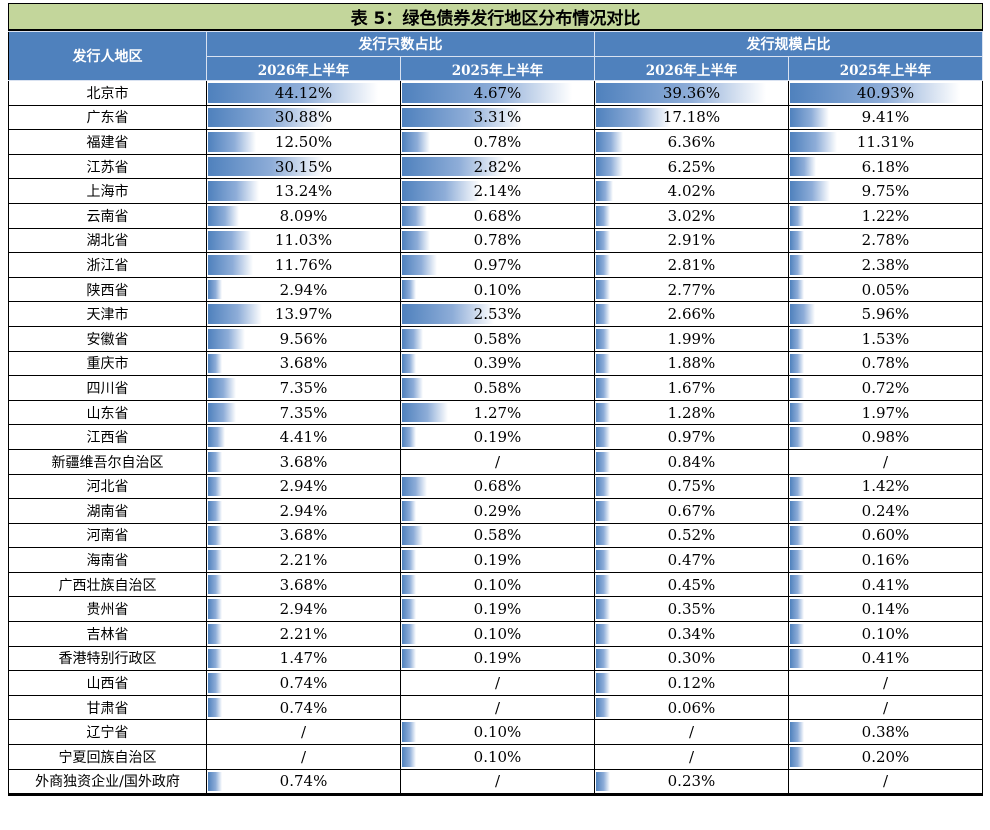 This screenshot has height=830, width=990. What do you see at coordinates (885, 486) in the screenshot?
I see `cell-value: 1.42%` at bounding box center [885, 486].